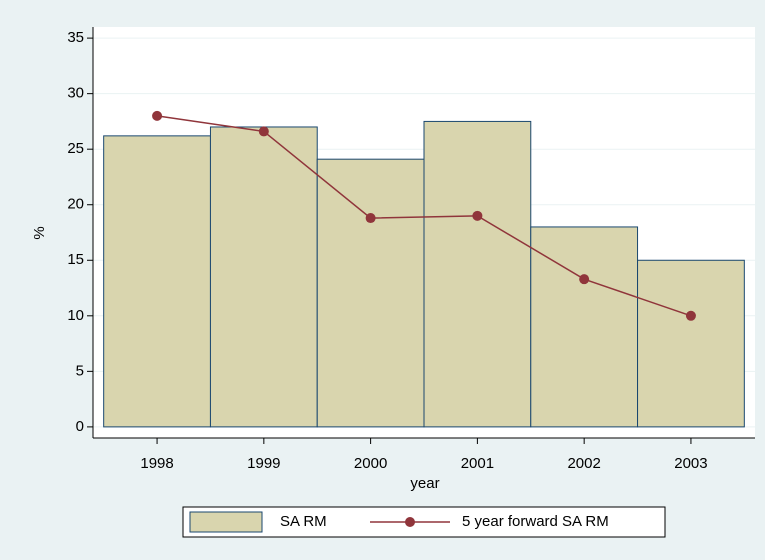 This screenshot has height=560, width=765. Describe the element at coordinates (690, 463) in the screenshot. I see `x-tick-label: 2003` at that location.